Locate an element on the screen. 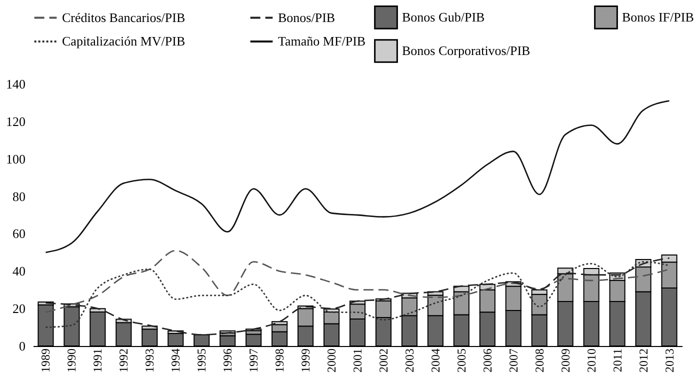 Image resolution: width=694 pixels, height=377 pixels. x-tick-label: 1996 is located at coordinates (227, 360).